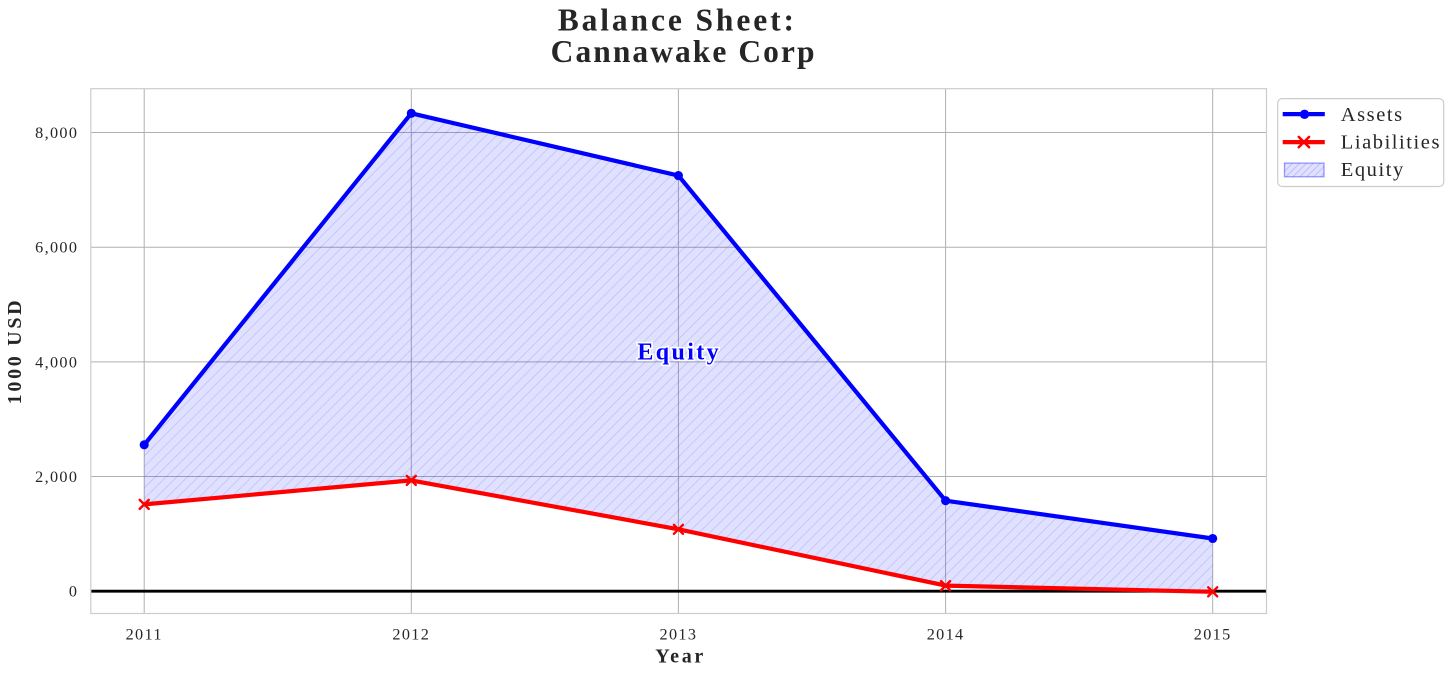 This screenshot has height=676, width=1454. I want to click on svg-text: Year, so click(680, 657).